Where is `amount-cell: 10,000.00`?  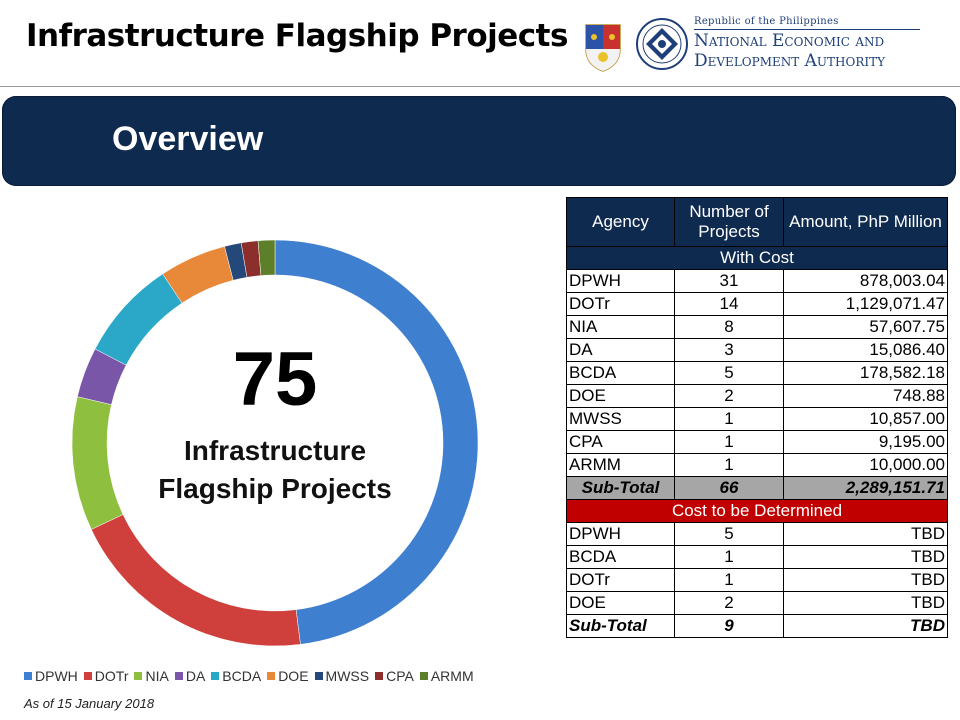
amount-cell: 10,000.00 is located at coordinates (865, 465).